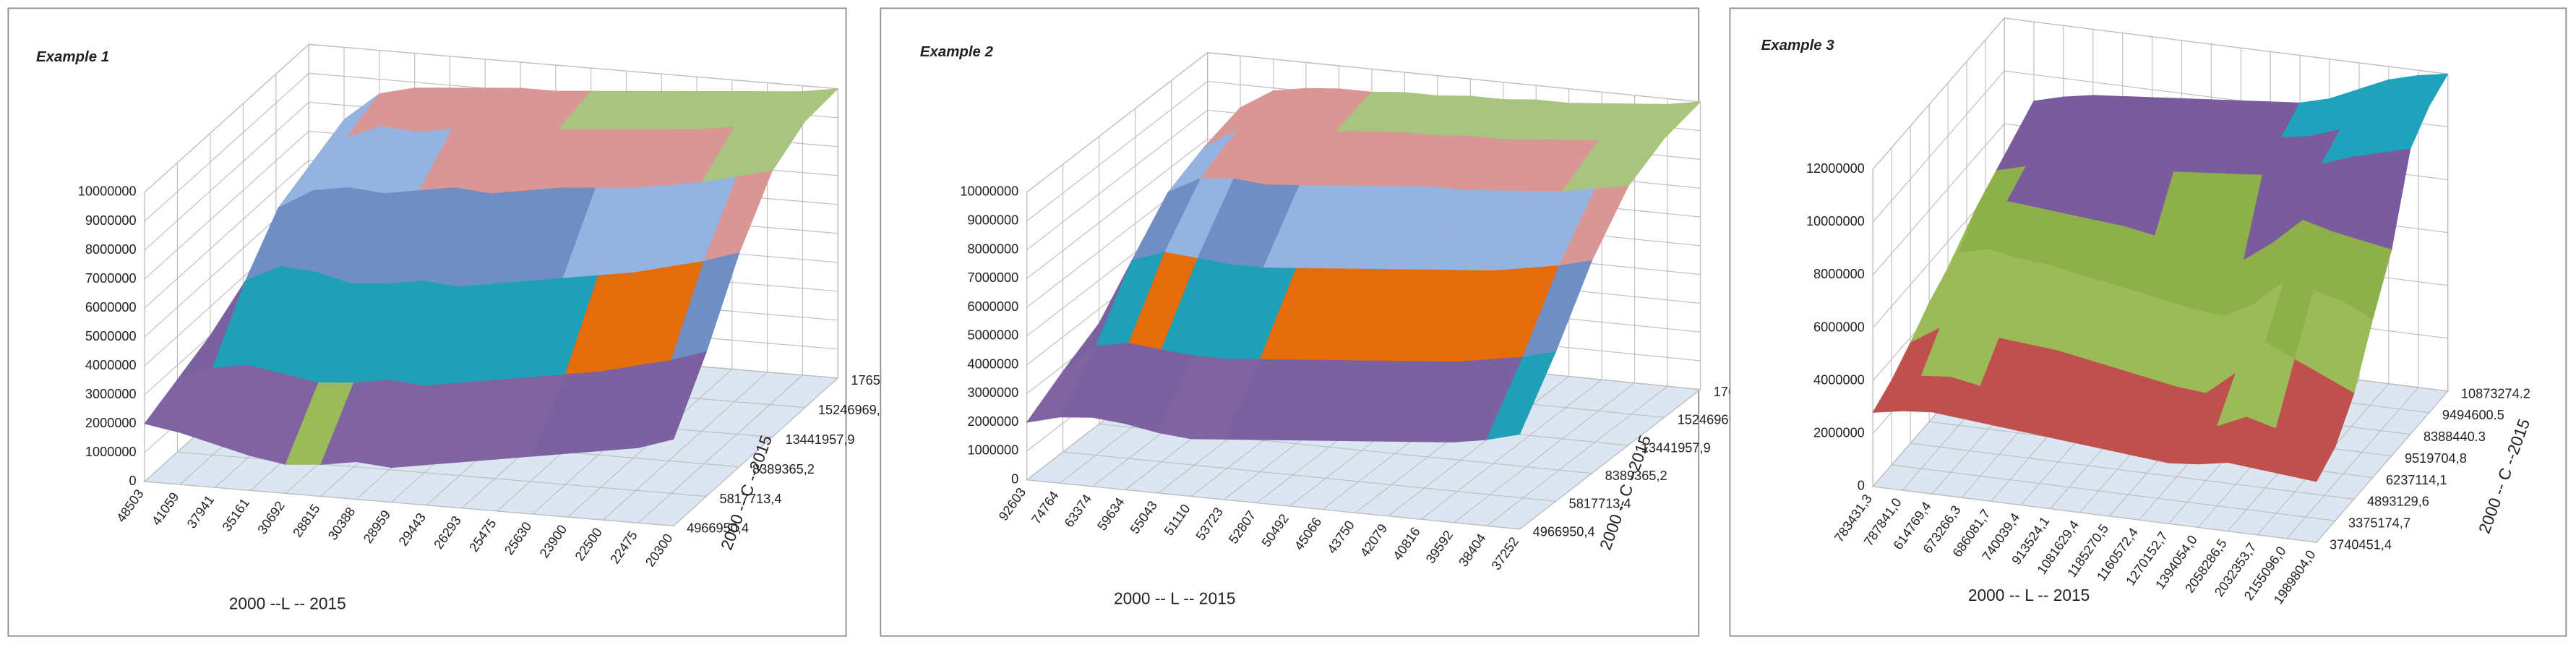 The image size is (2576, 650). I want to click on y-tick-label: 3375174,7, so click(2379, 523).